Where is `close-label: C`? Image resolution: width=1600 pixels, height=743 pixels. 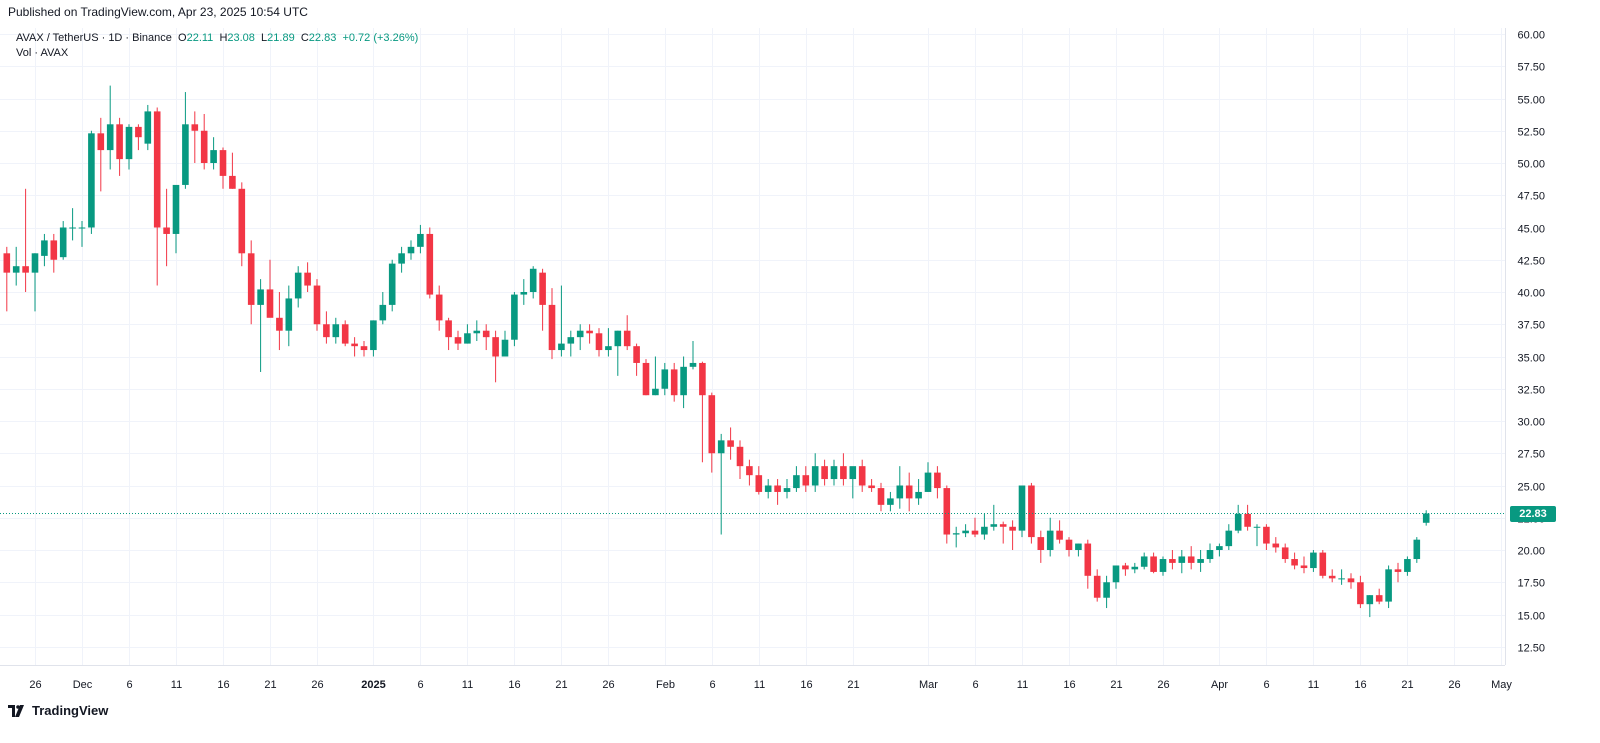 close-label: C is located at coordinates (304, 38).